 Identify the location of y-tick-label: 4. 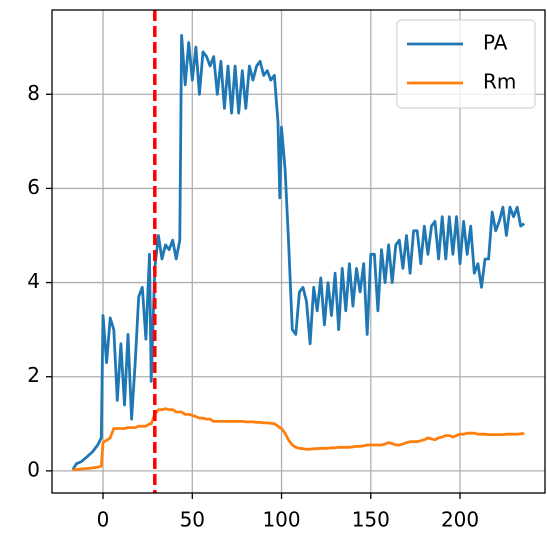
(33, 281).